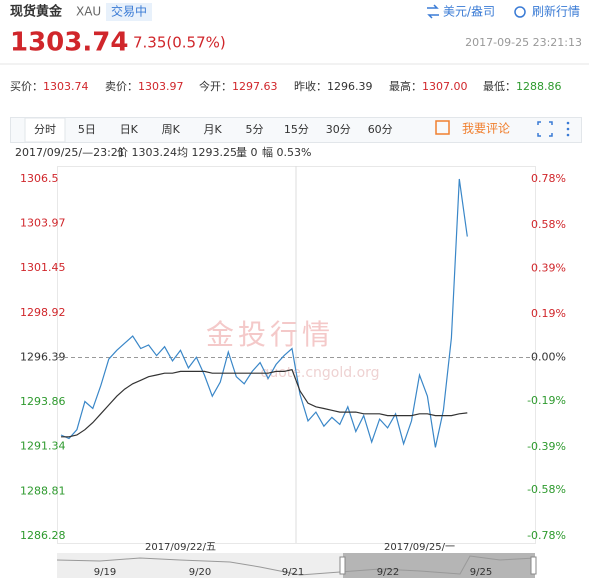 This screenshot has height=585, width=589. Describe the element at coordinates (520, 12) in the screenshot. I see `refresh-icon` at that location.